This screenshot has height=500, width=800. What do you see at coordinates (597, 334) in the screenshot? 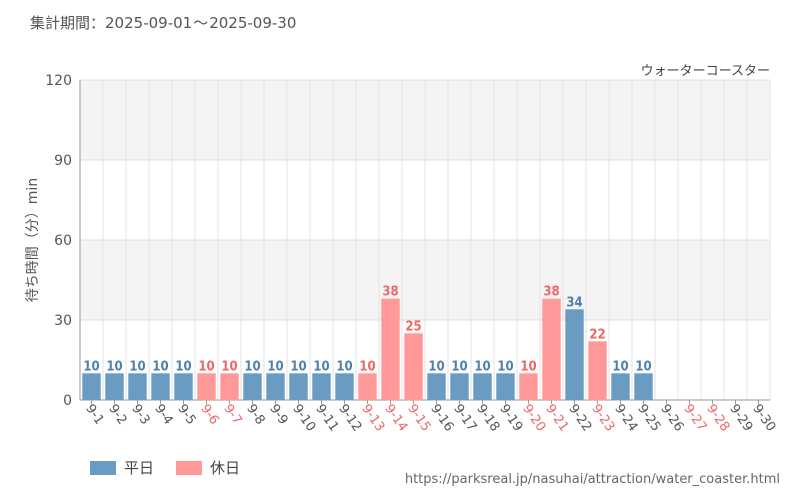
I see `bar-value-label: 22` at bounding box center [597, 334].